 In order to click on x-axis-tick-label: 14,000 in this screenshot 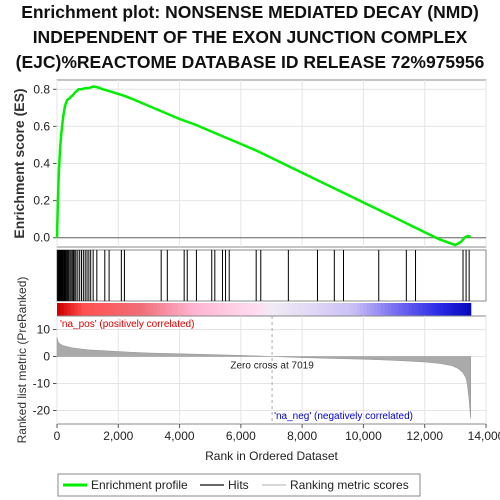, I will do `click(484, 436)`.